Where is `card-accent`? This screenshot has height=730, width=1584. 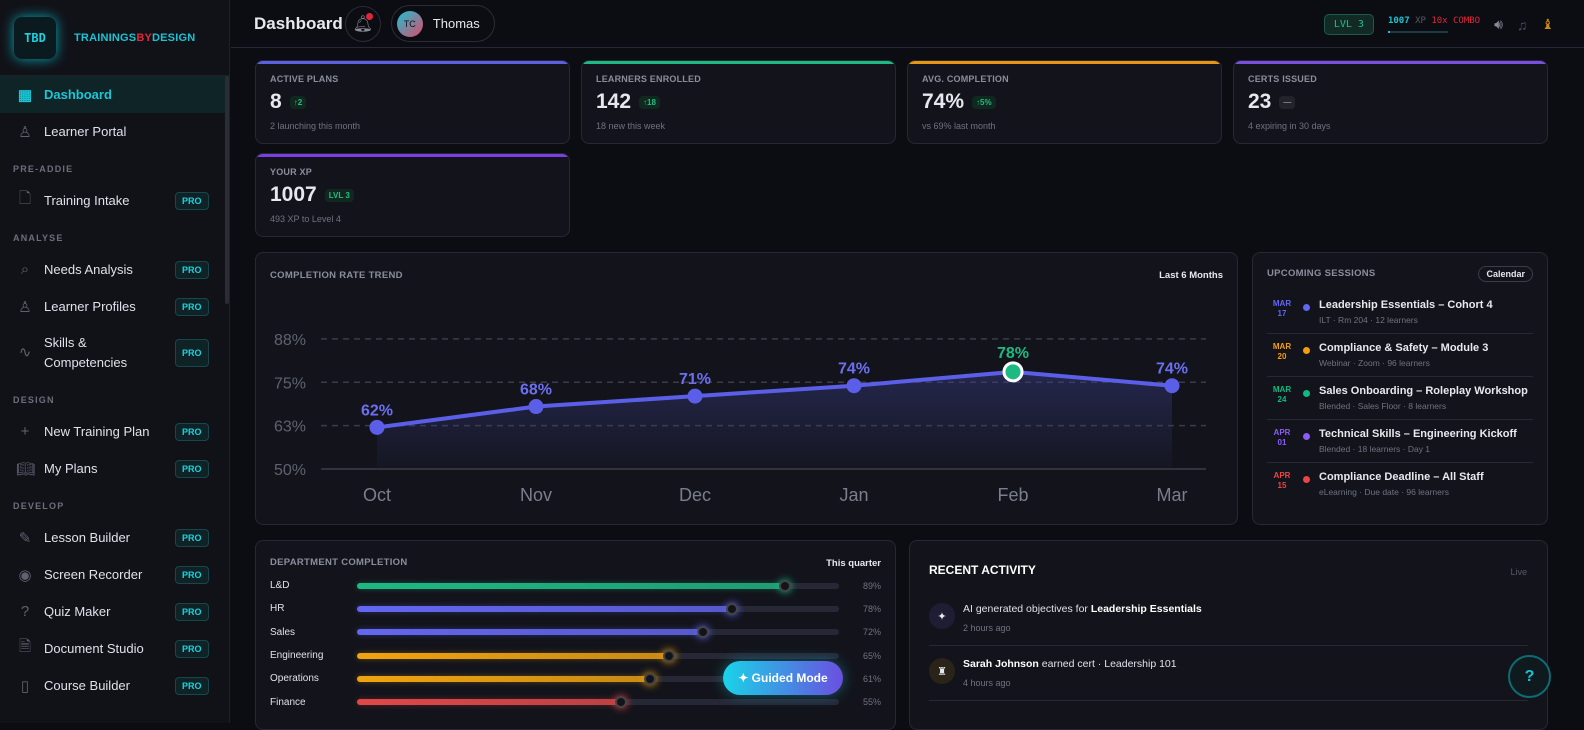 card-accent is located at coordinates (1064, 62).